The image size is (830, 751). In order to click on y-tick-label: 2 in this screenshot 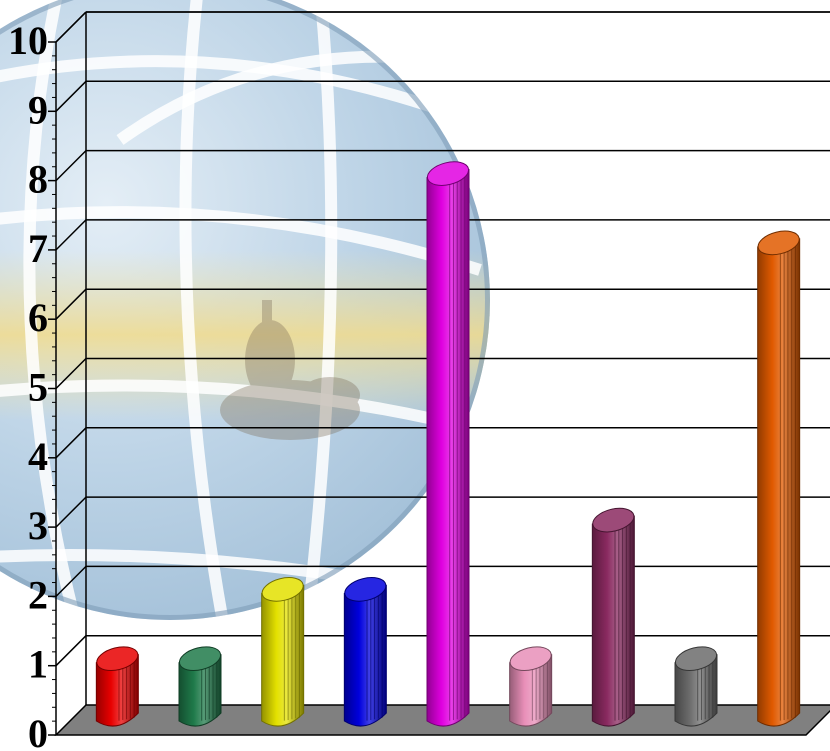, I will do `click(38, 594)`.